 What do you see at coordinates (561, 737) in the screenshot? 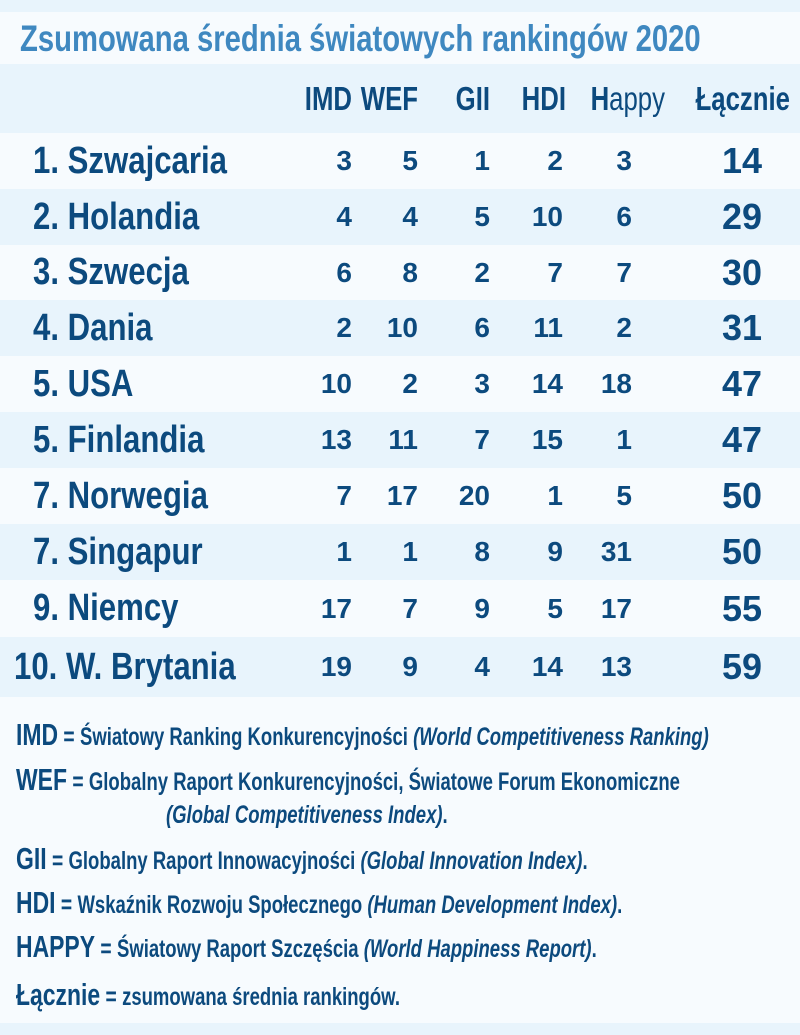
I see `legend-english-text: (World Competitiveness Ranking)` at bounding box center [561, 737].